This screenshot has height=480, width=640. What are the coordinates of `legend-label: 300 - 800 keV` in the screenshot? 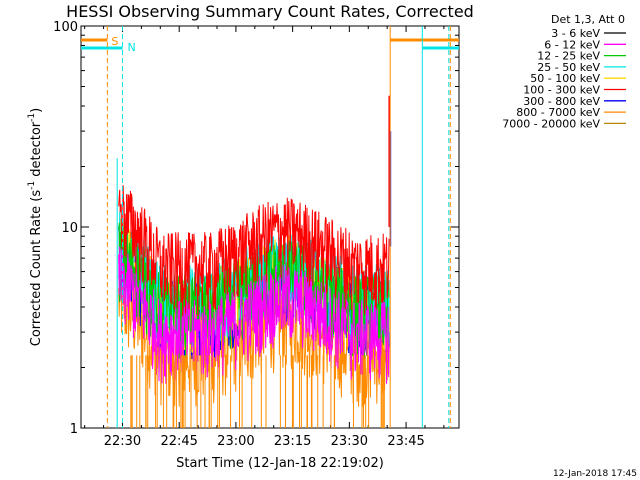 It's located at (561, 101).